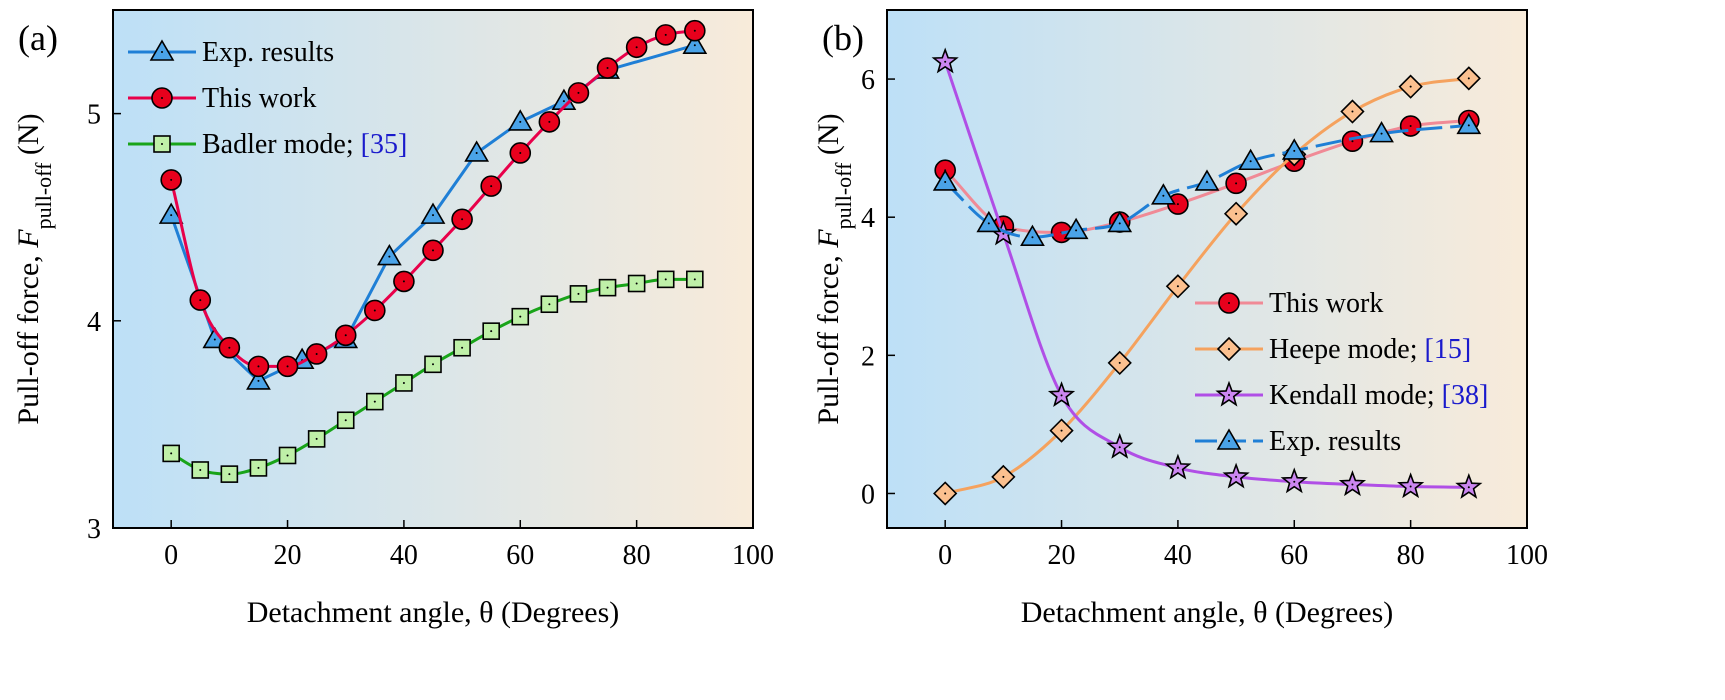  I want to click on x-axis-label: Detachment angle, θ (Degrees), so click(1207, 612).